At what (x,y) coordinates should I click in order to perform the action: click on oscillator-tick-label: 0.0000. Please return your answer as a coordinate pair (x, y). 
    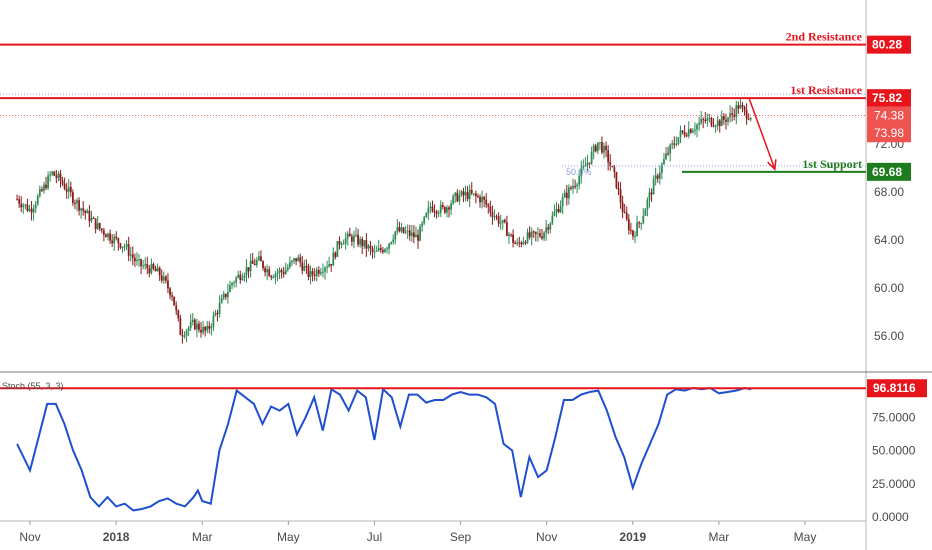
    Looking at the image, I should click on (890, 517).